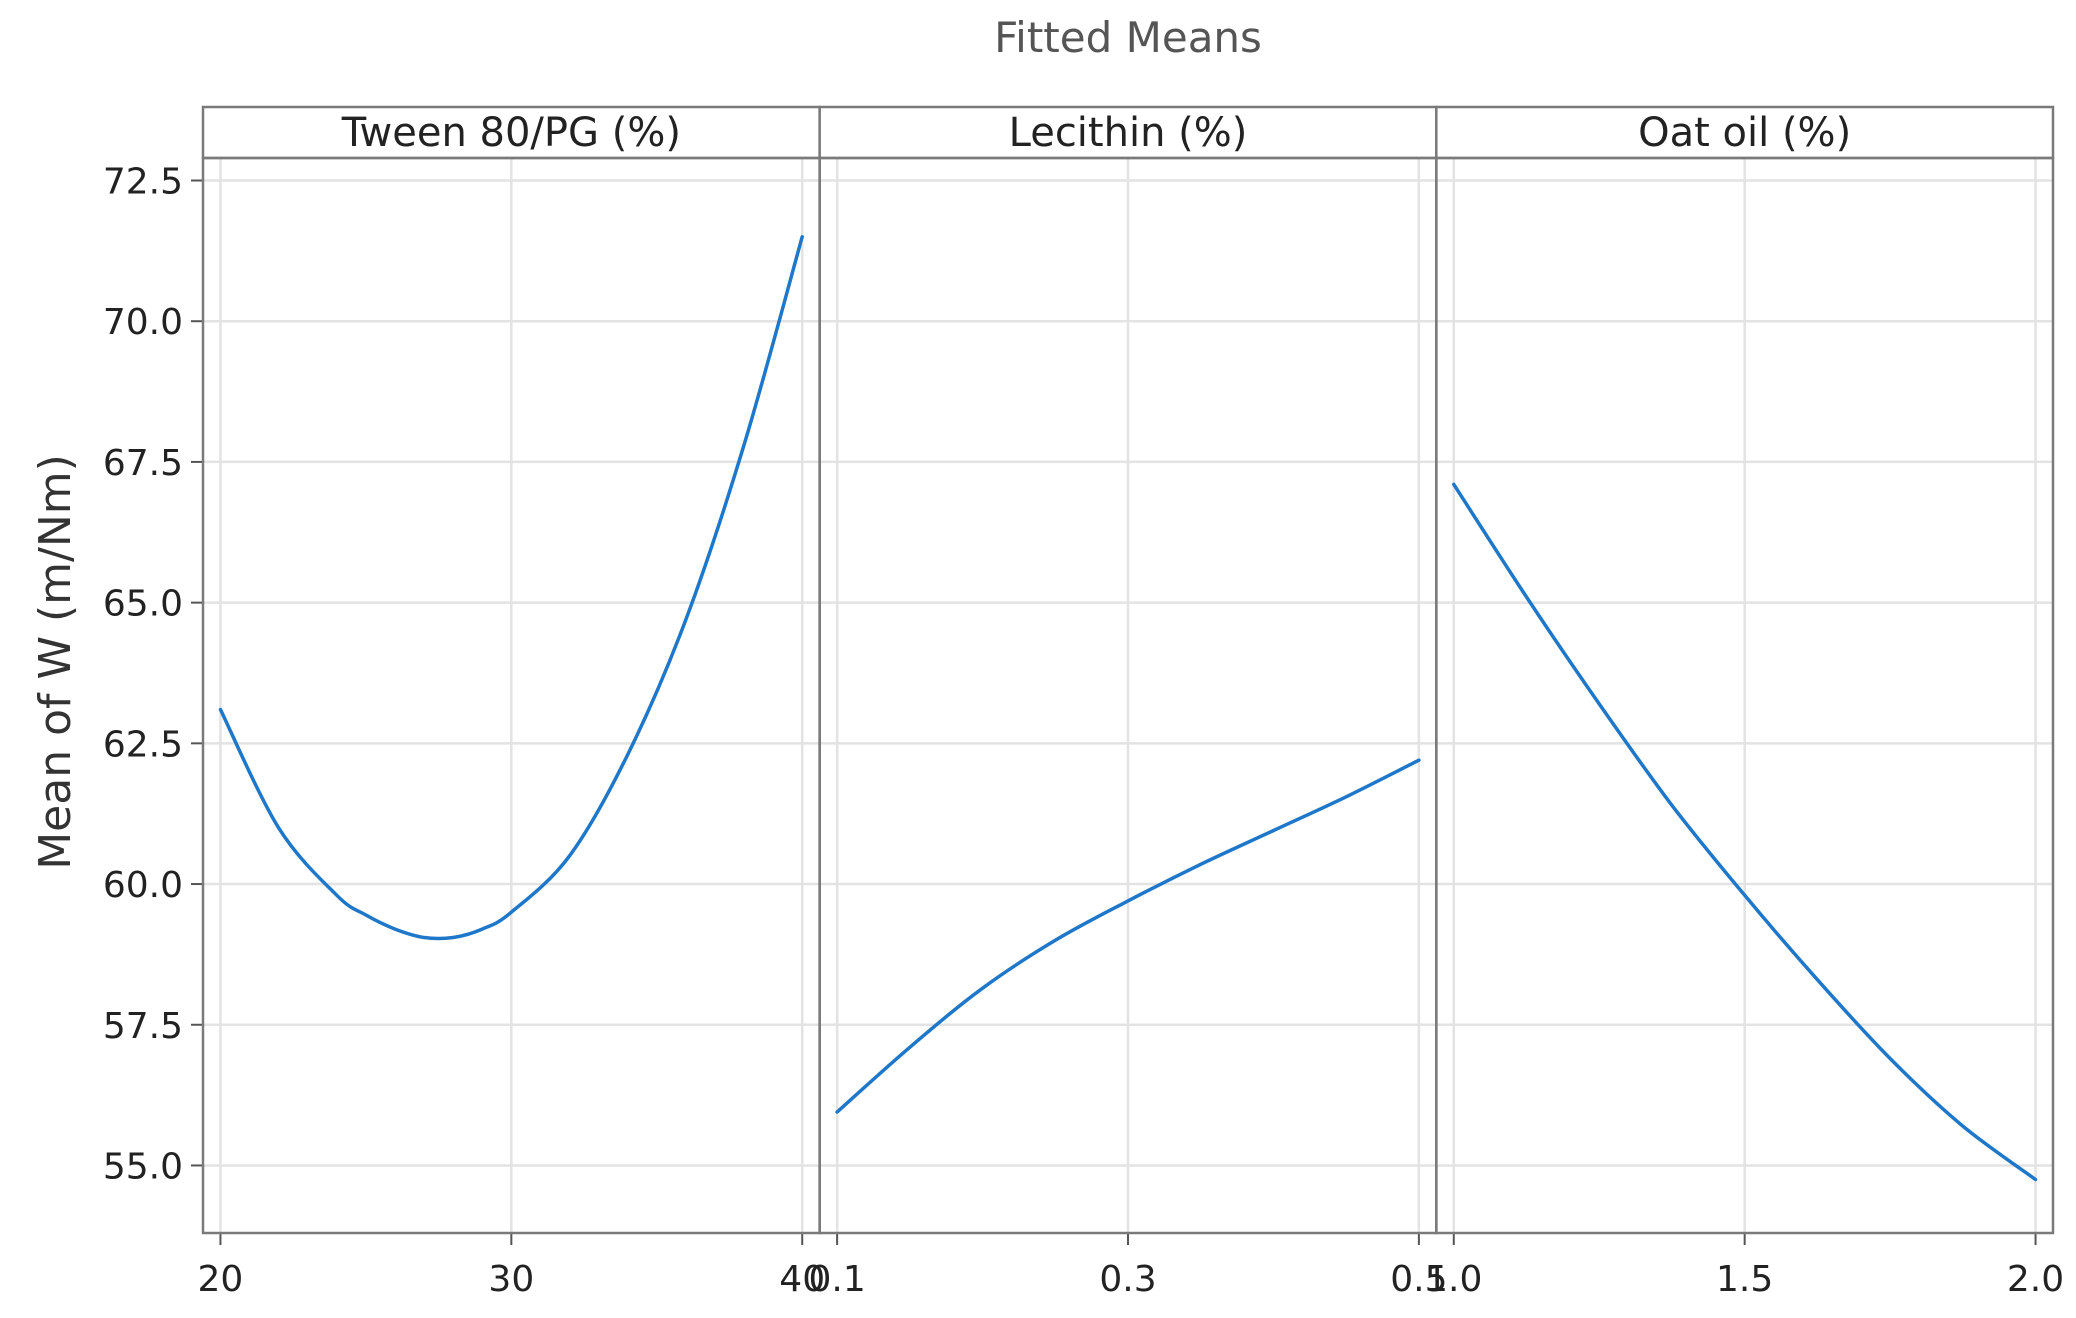 This screenshot has height=1318, width=2076. What do you see at coordinates (143, 744) in the screenshot?
I see `y-tick-label: 62.5` at bounding box center [143, 744].